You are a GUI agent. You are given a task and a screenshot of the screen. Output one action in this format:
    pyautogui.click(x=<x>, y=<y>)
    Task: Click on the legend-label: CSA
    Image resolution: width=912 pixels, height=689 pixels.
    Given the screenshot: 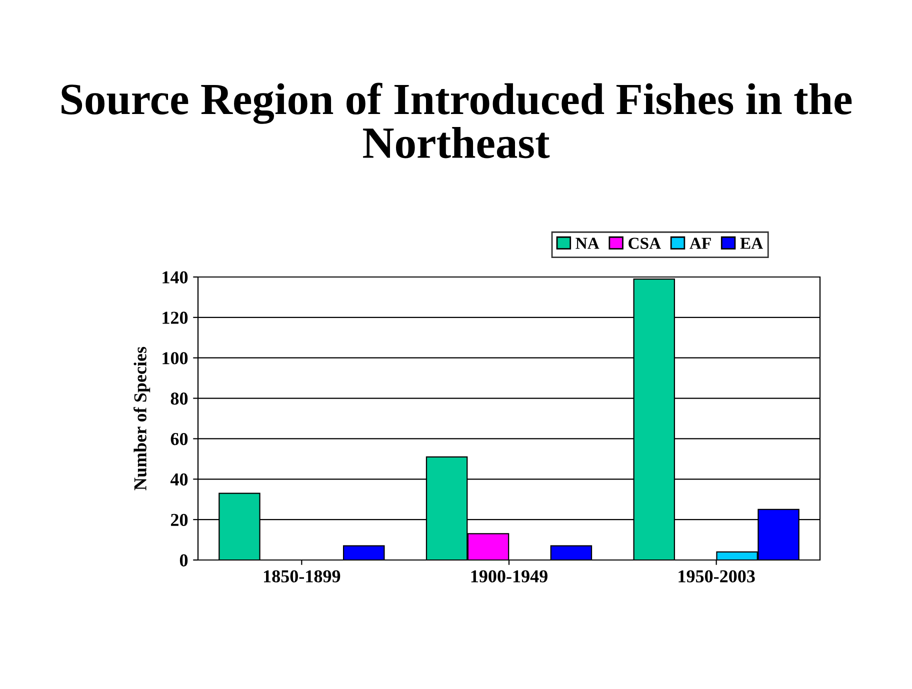 What is the action you would take?
    pyautogui.click(x=644, y=243)
    